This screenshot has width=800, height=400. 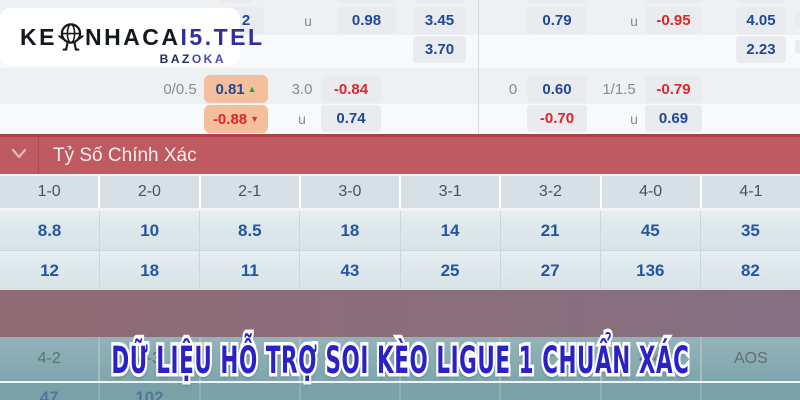 What do you see at coordinates (230, 89) in the screenshot?
I see `odds-value: 0.81` at bounding box center [230, 89].